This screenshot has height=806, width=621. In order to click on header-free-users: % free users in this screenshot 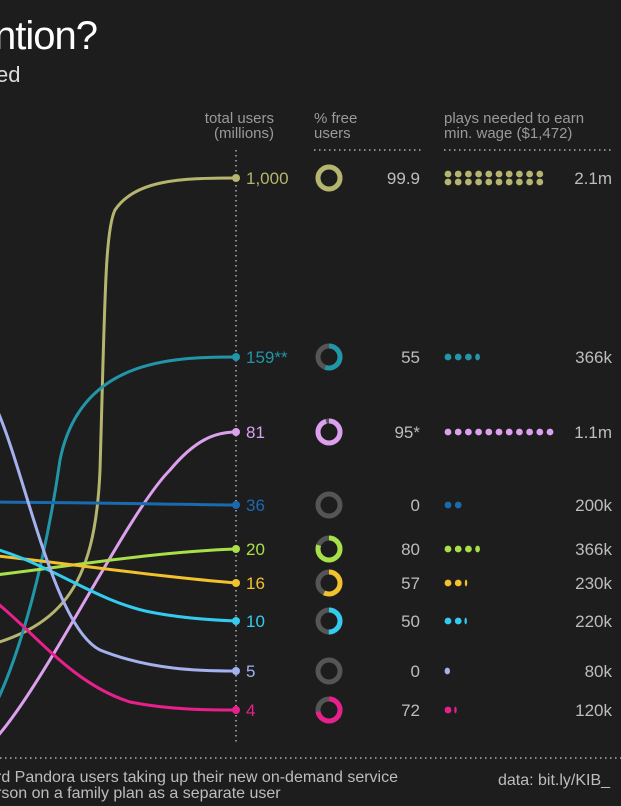, I will do `click(335, 126)`.